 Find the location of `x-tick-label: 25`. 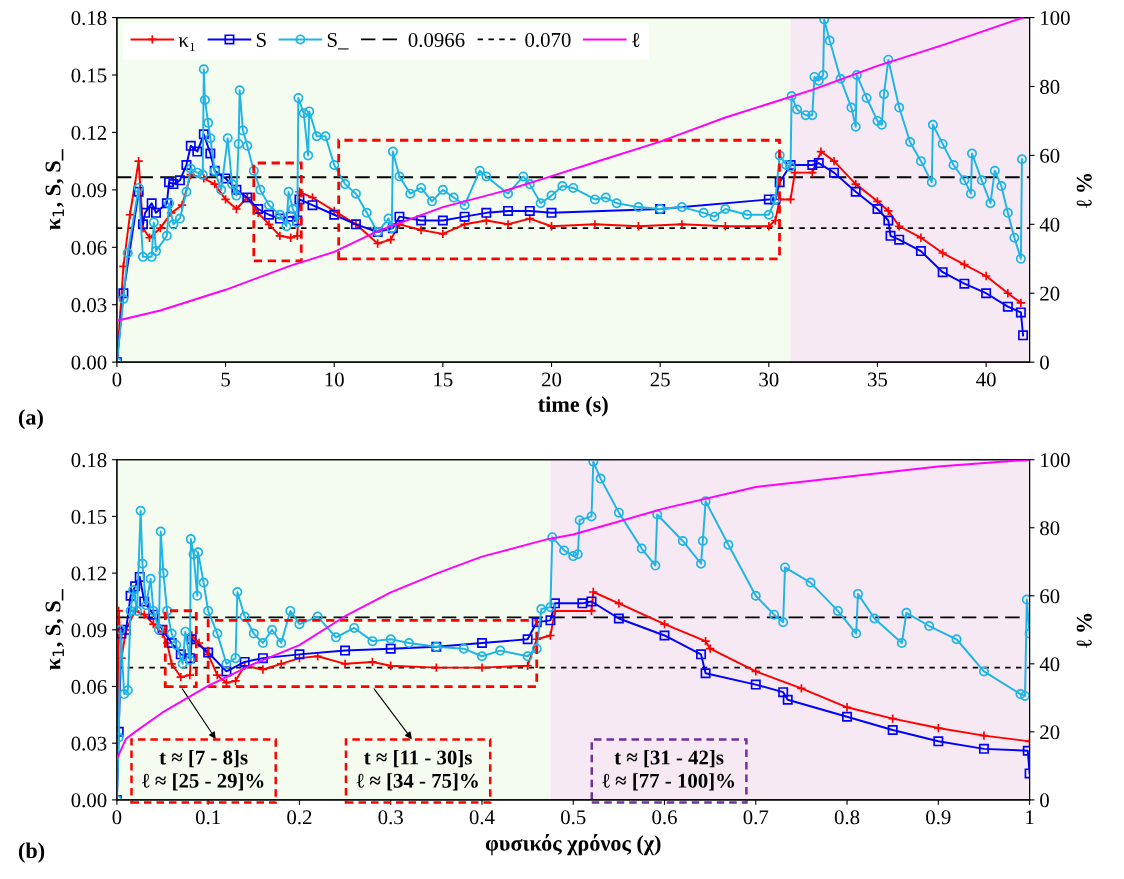

x-tick-label: 25 is located at coordinates (660, 379).